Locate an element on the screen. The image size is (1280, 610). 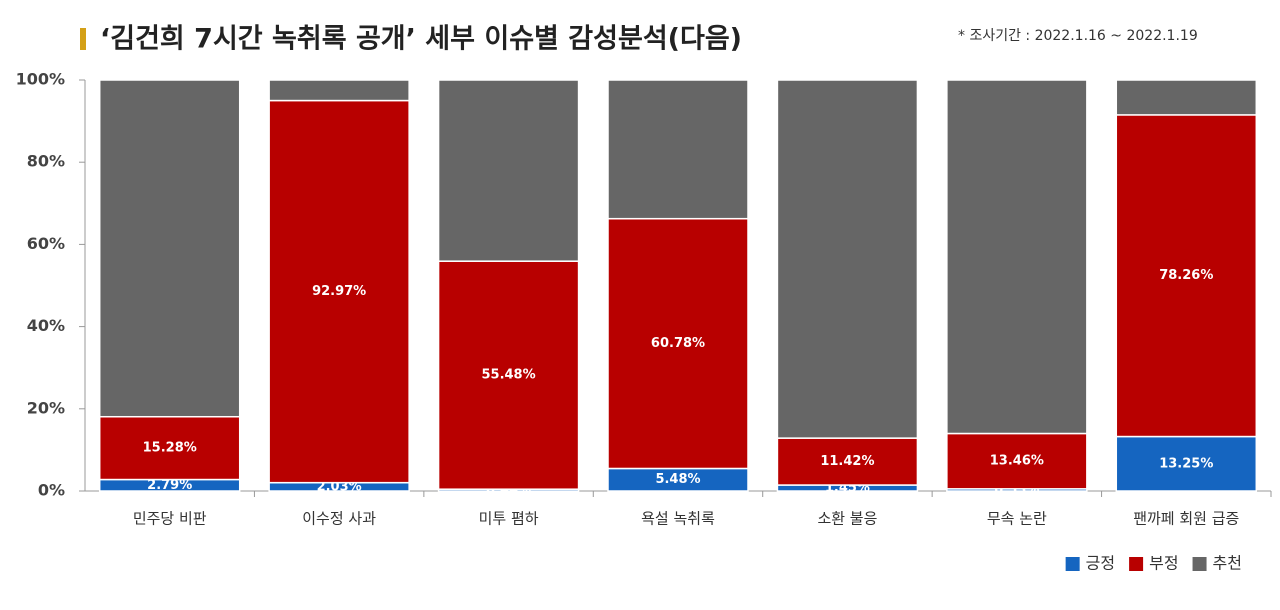
data-label: 60.78% is located at coordinates (678, 343).